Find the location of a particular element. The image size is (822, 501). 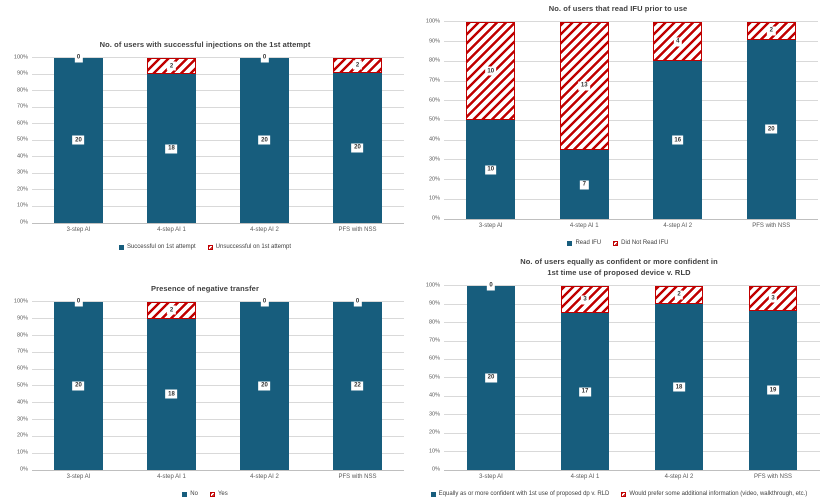

bar-column: 22 0 is located at coordinates (357, 383).